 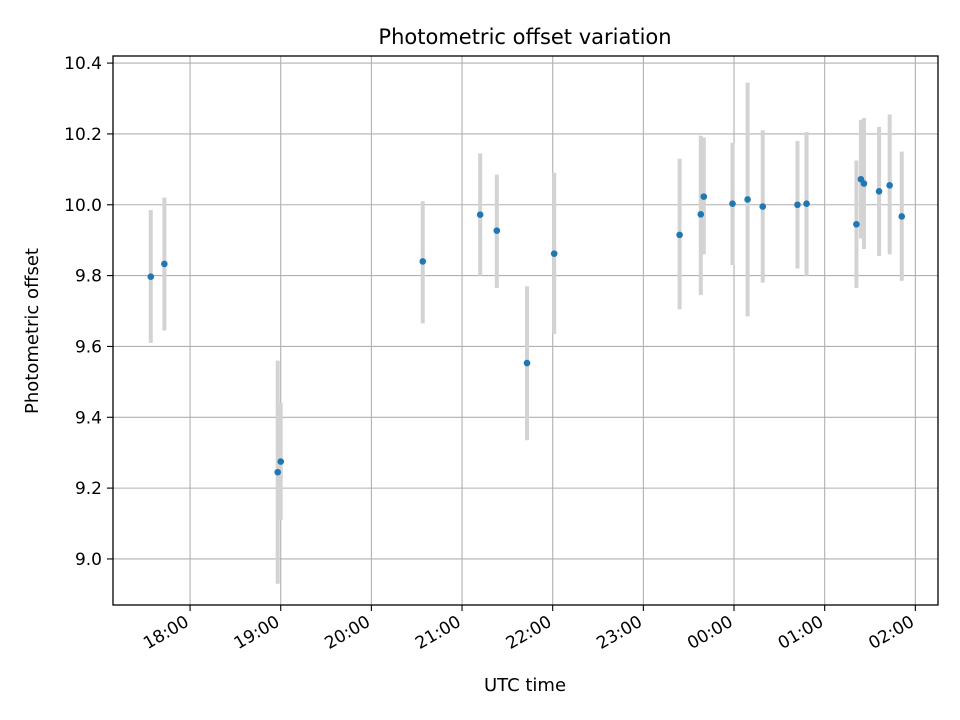 What do you see at coordinates (88, 277) in the screenshot?
I see `y-tick-label: 9.8` at bounding box center [88, 277].